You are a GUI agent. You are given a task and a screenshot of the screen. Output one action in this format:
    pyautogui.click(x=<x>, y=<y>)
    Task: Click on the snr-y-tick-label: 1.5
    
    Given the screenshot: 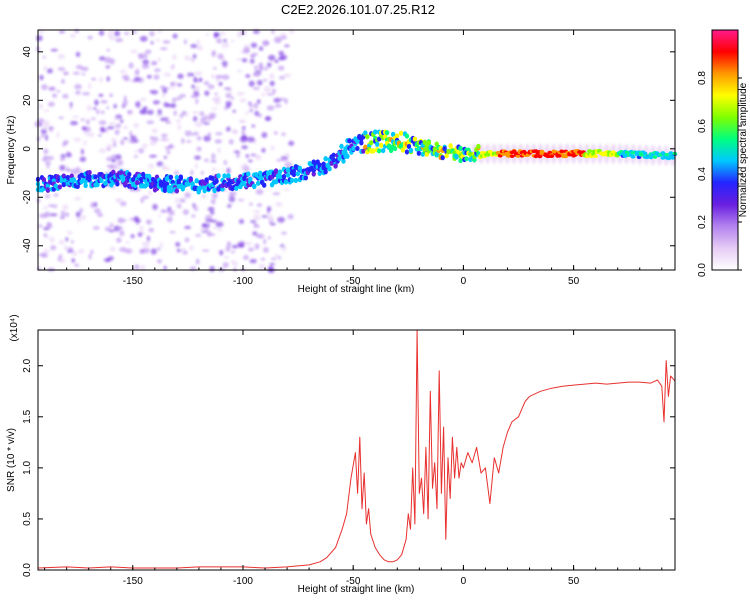 What is the action you would take?
    pyautogui.click(x=27, y=416)
    